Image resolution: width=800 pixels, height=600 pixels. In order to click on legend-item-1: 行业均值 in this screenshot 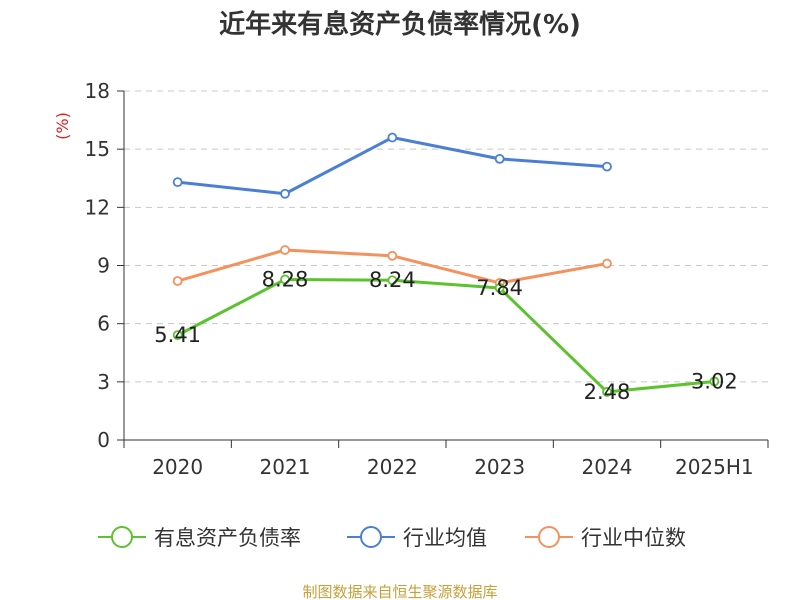, I will do `click(417, 538)`.